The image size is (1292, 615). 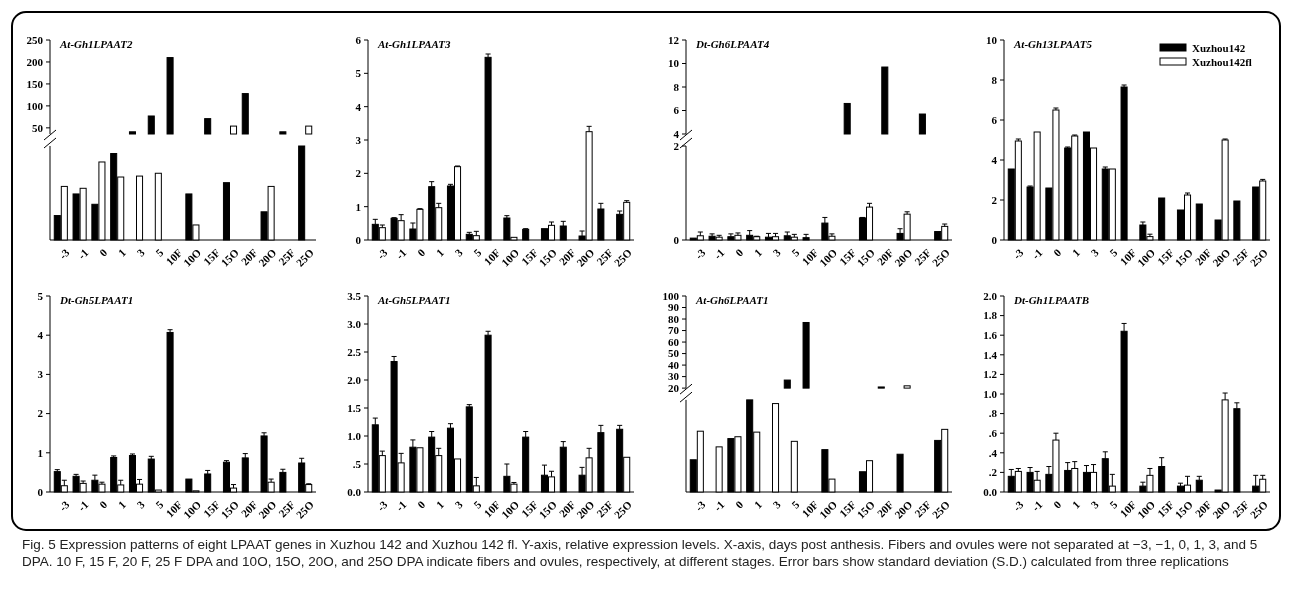 What do you see at coordinates (990, 374) in the screenshot?
I see `y-tick-label: 1.2` at bounding box center [990, 374].